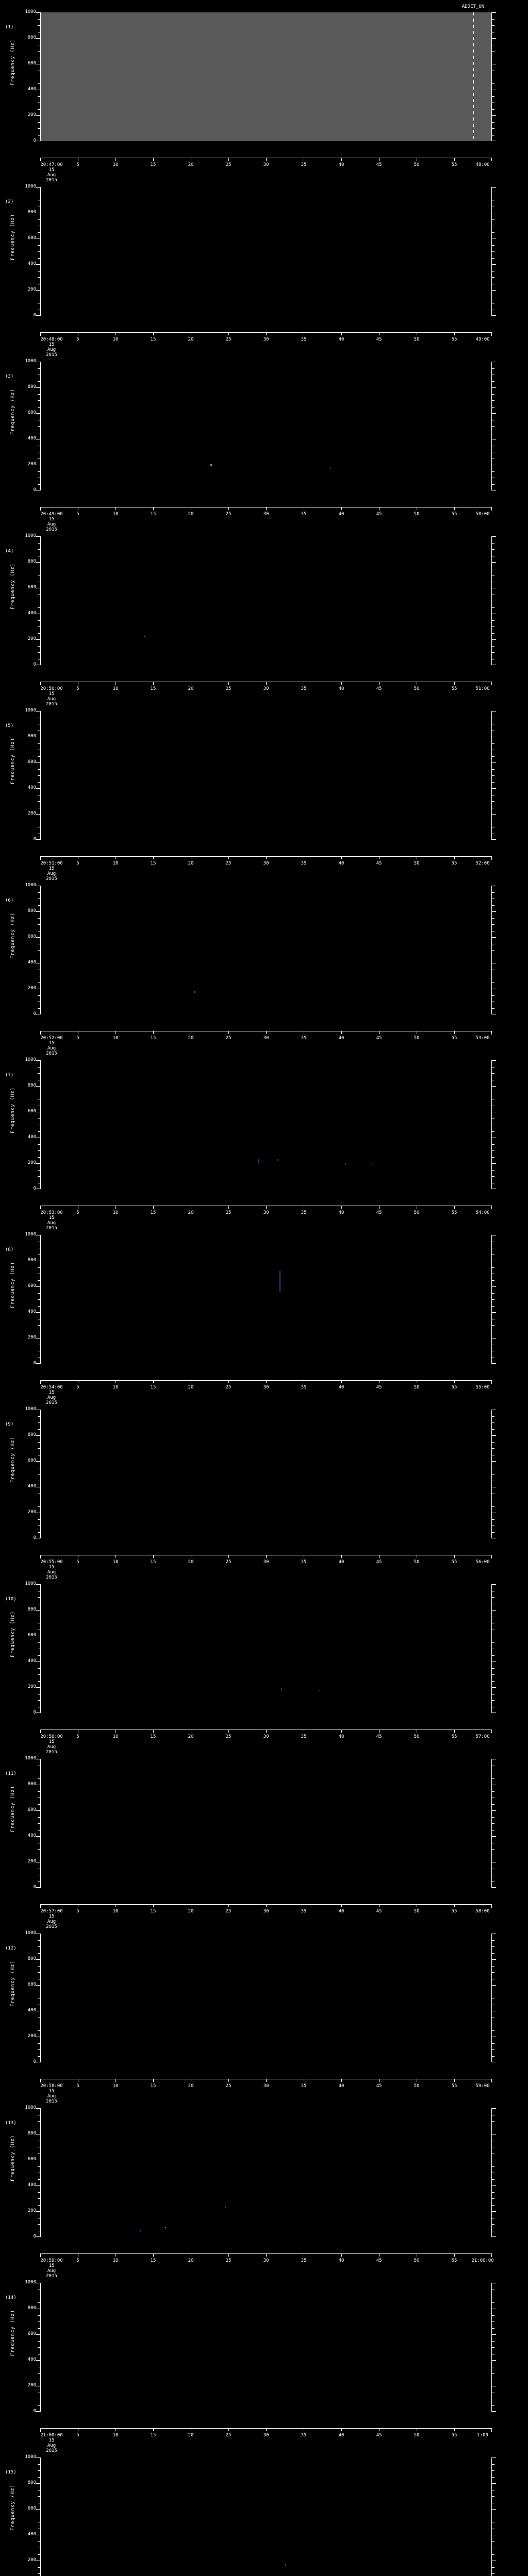 The width and height of the screenshot is (528, 2576). Describe the element at coordinates (51, 879) in the screenshot. I see `date-year: 2015` at that location.